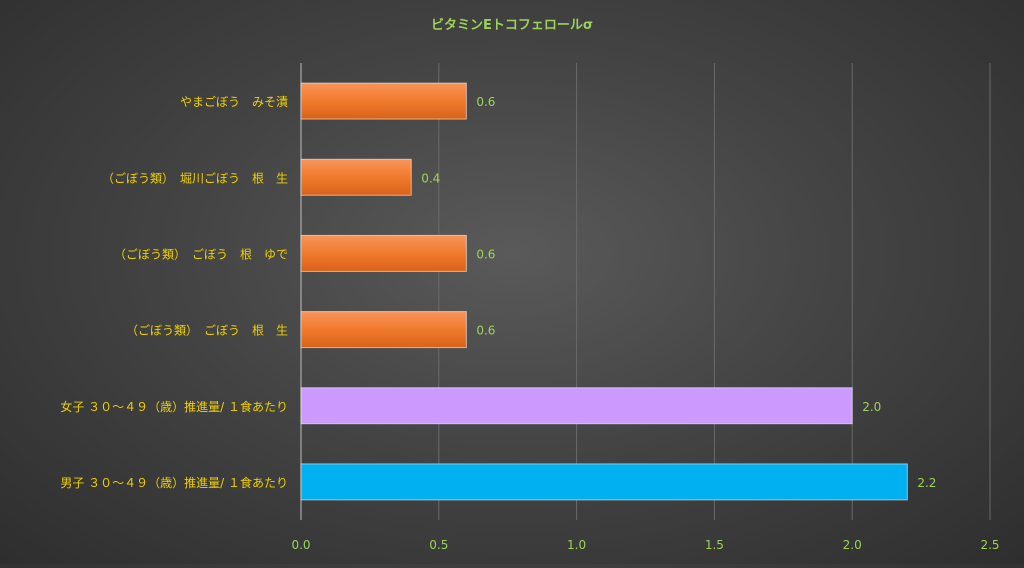 This screenshot has width=1024, height=568. What do you see at coordinates (300, 545) in the screenshot?
I see `x-tick-label: 0.0` at bounding box center [300, 545].